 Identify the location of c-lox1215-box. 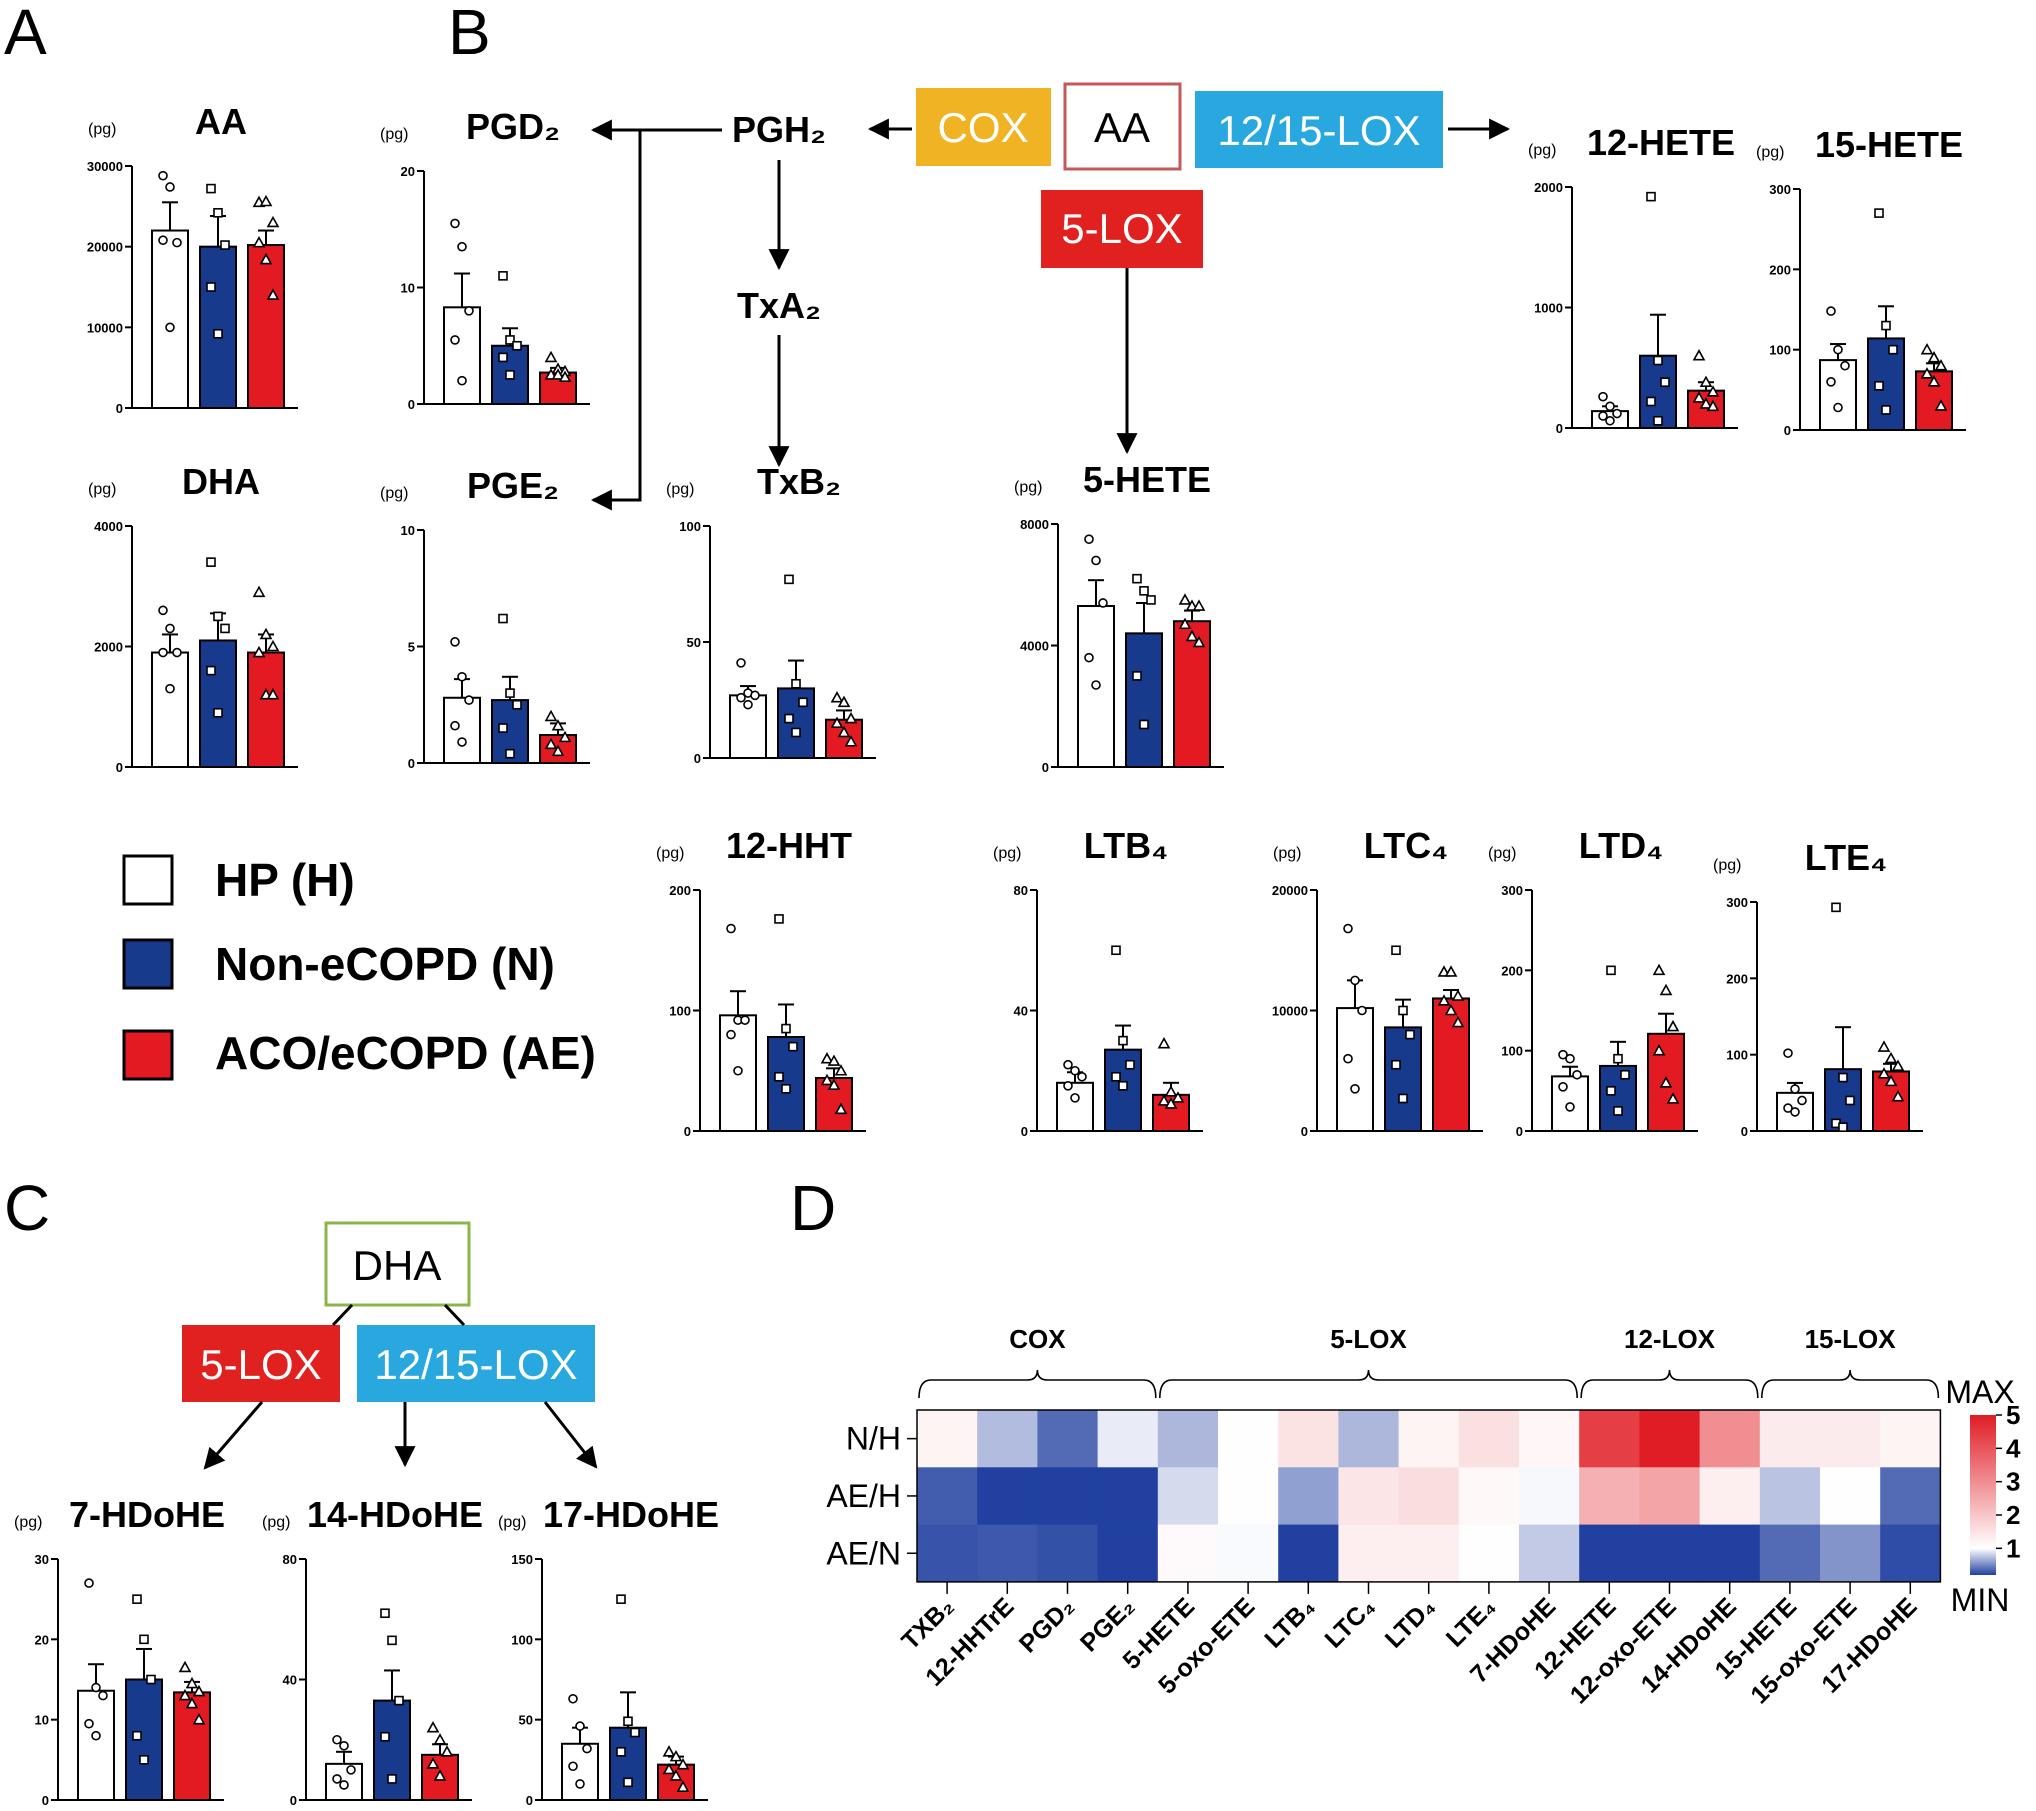
(476, 1363).